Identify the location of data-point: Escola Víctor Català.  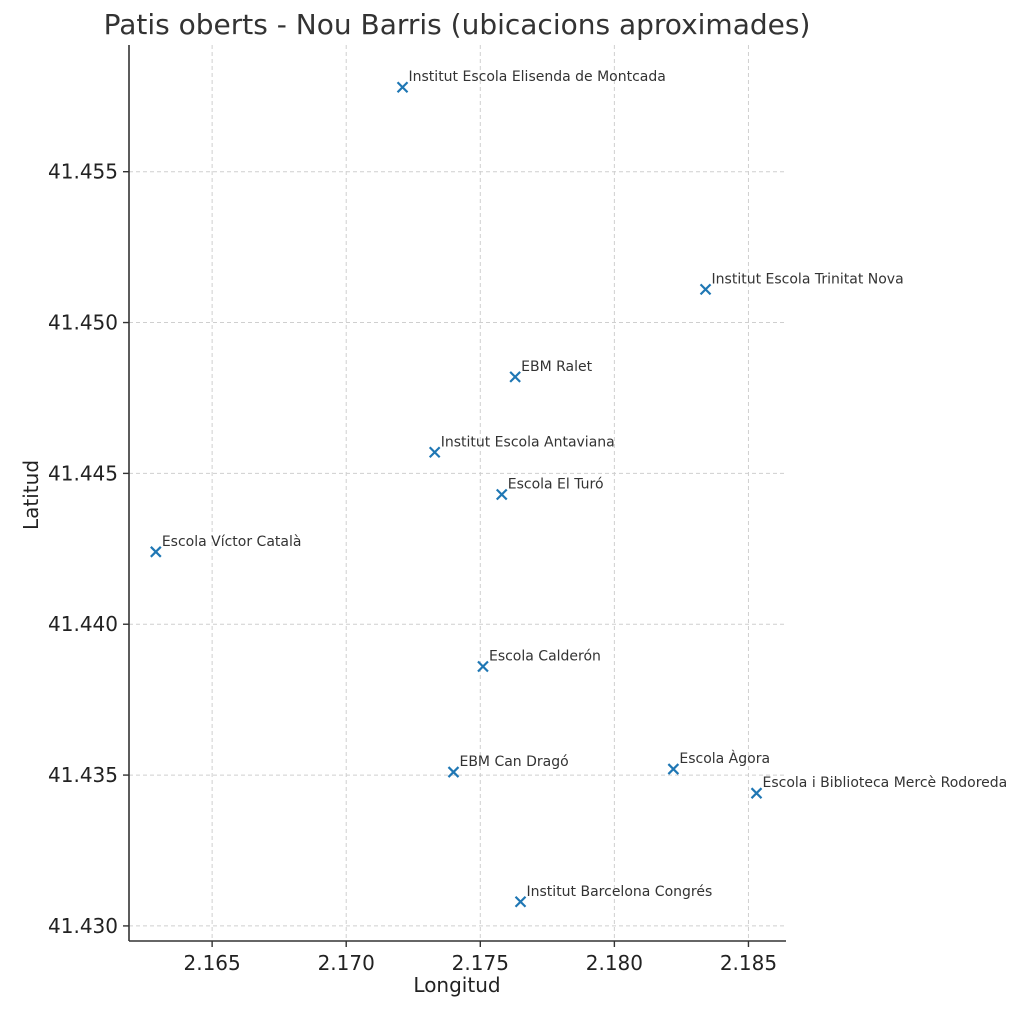
(226, 546).